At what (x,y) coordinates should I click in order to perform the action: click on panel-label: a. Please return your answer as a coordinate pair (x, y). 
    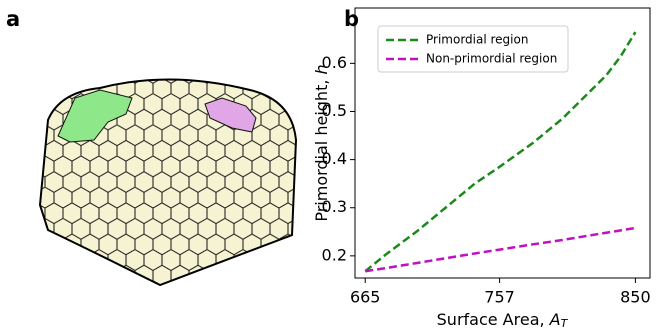
    Looking at the image, I should click on (13, 19).